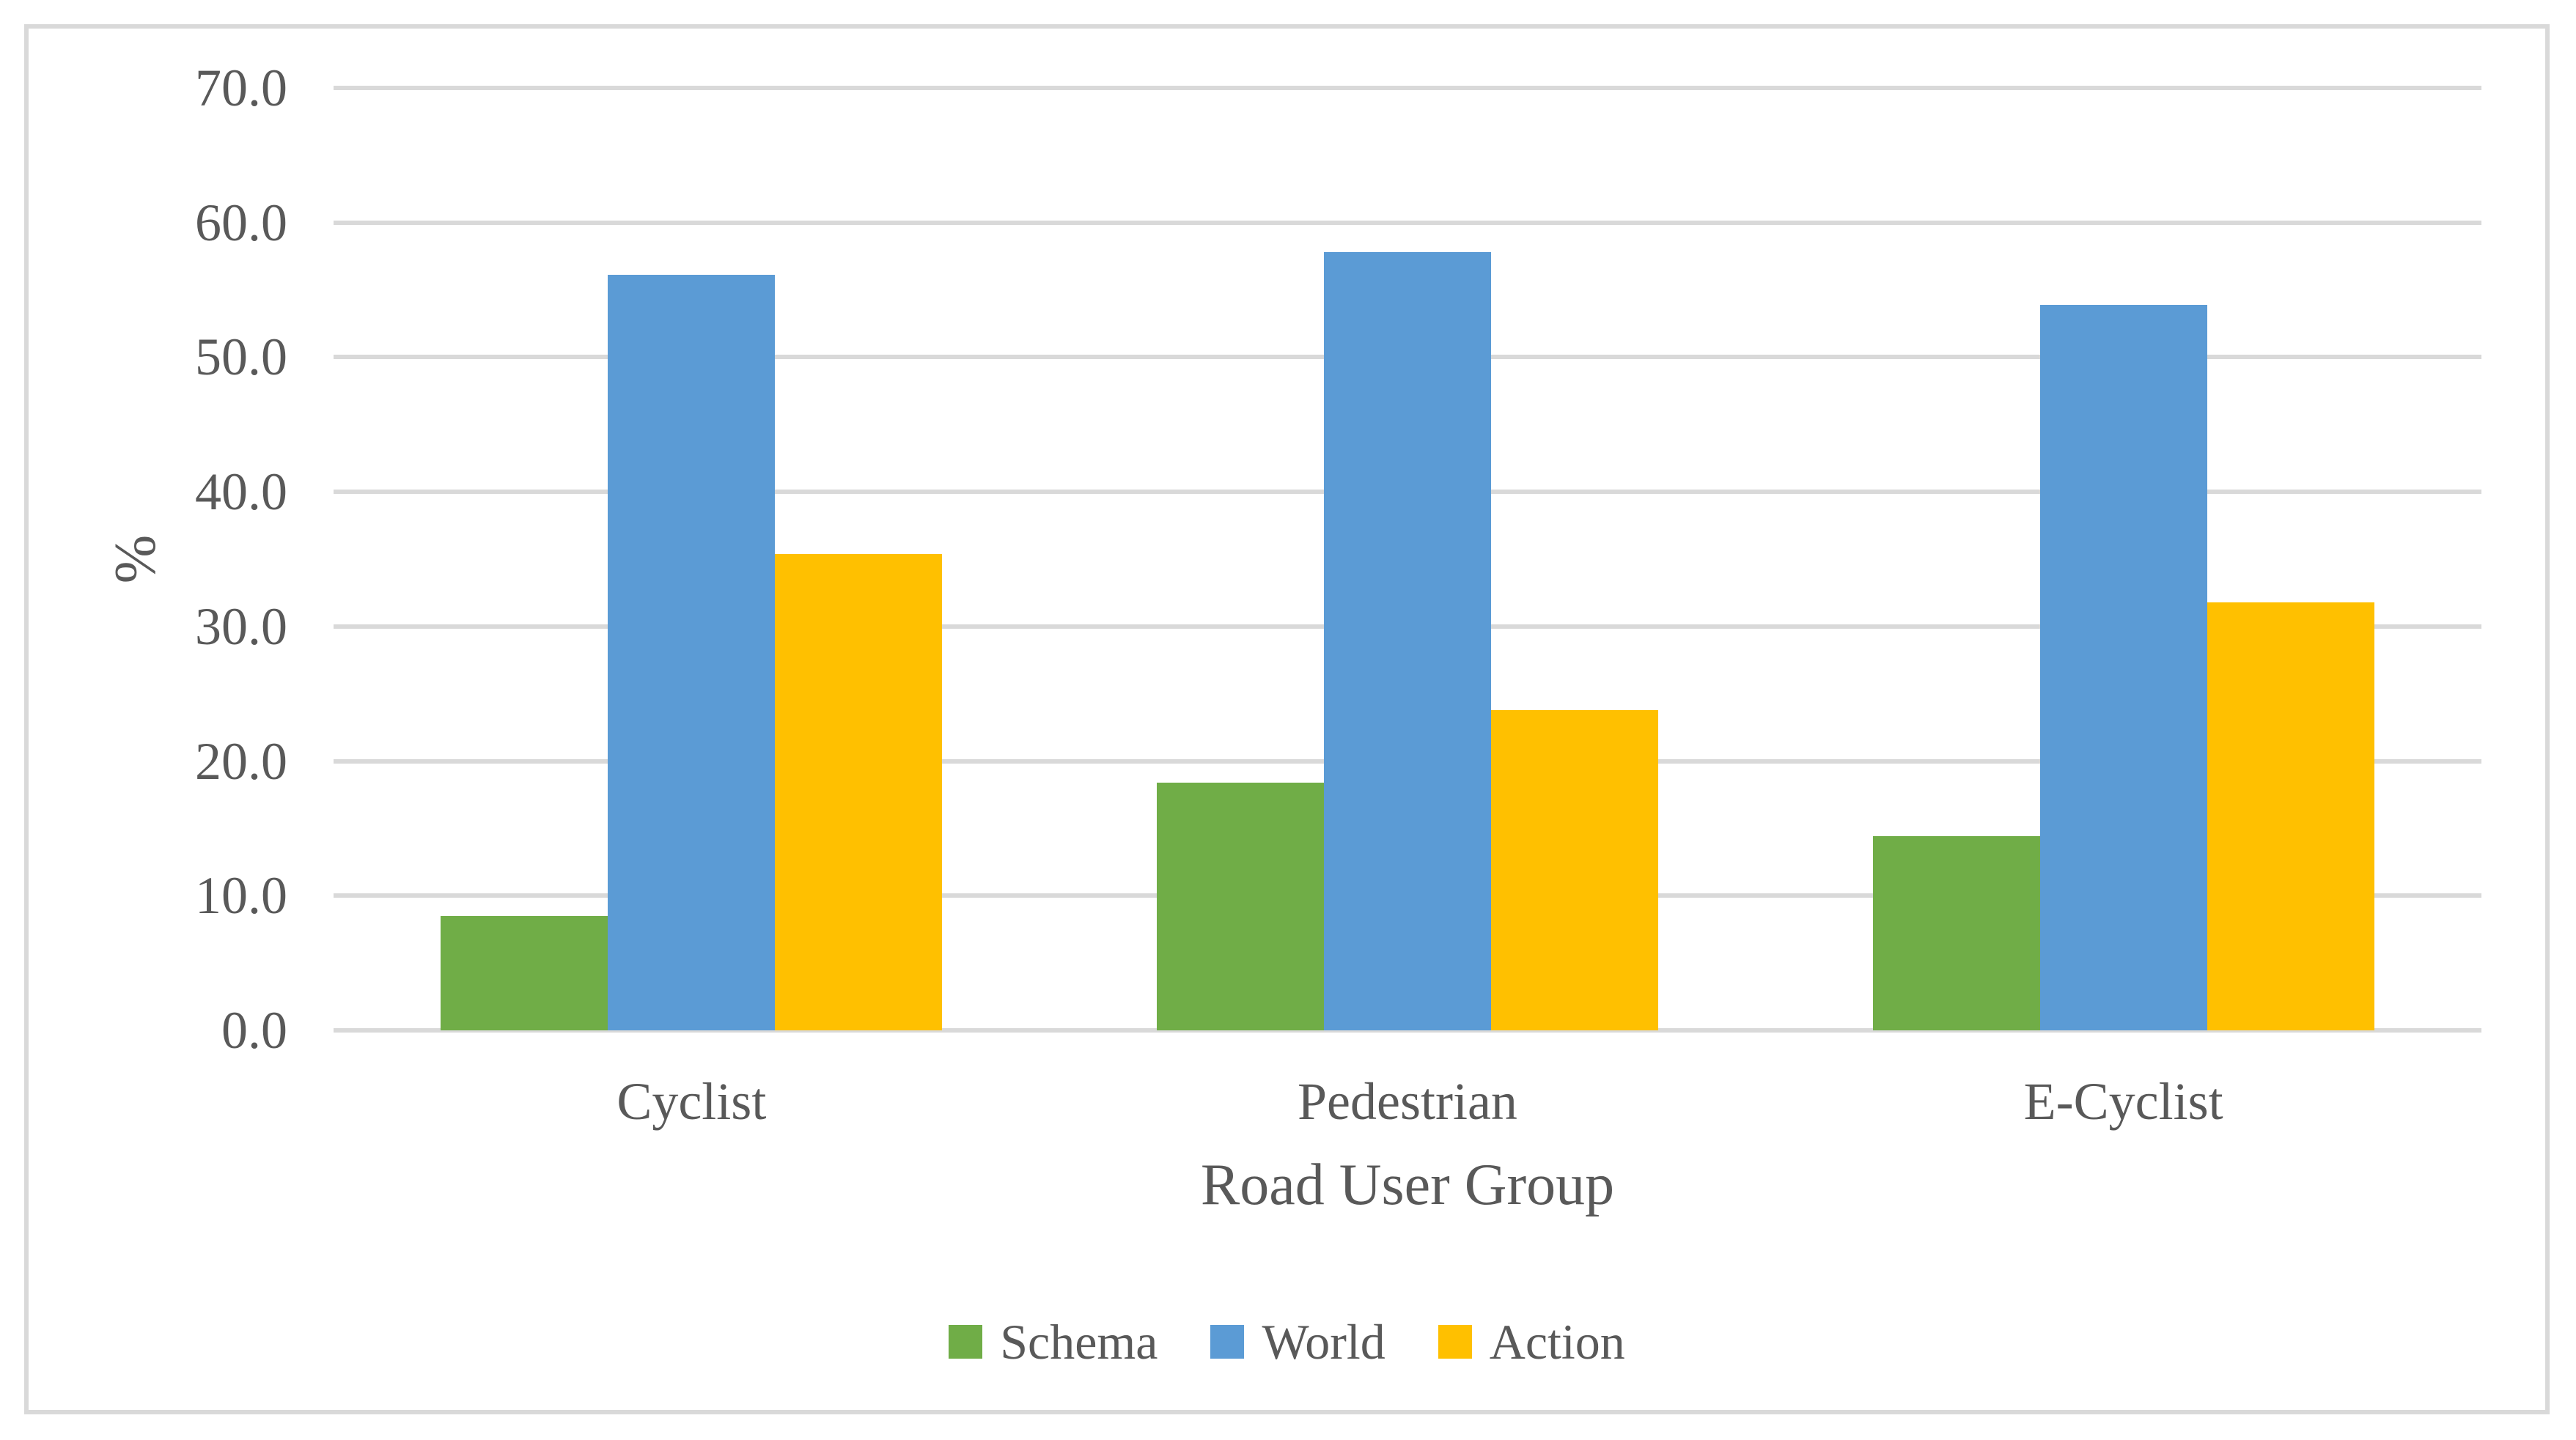 This screenshot has width=2576, height=1440. I want to click on bar-action-pedestrian, so click(1574, 869).